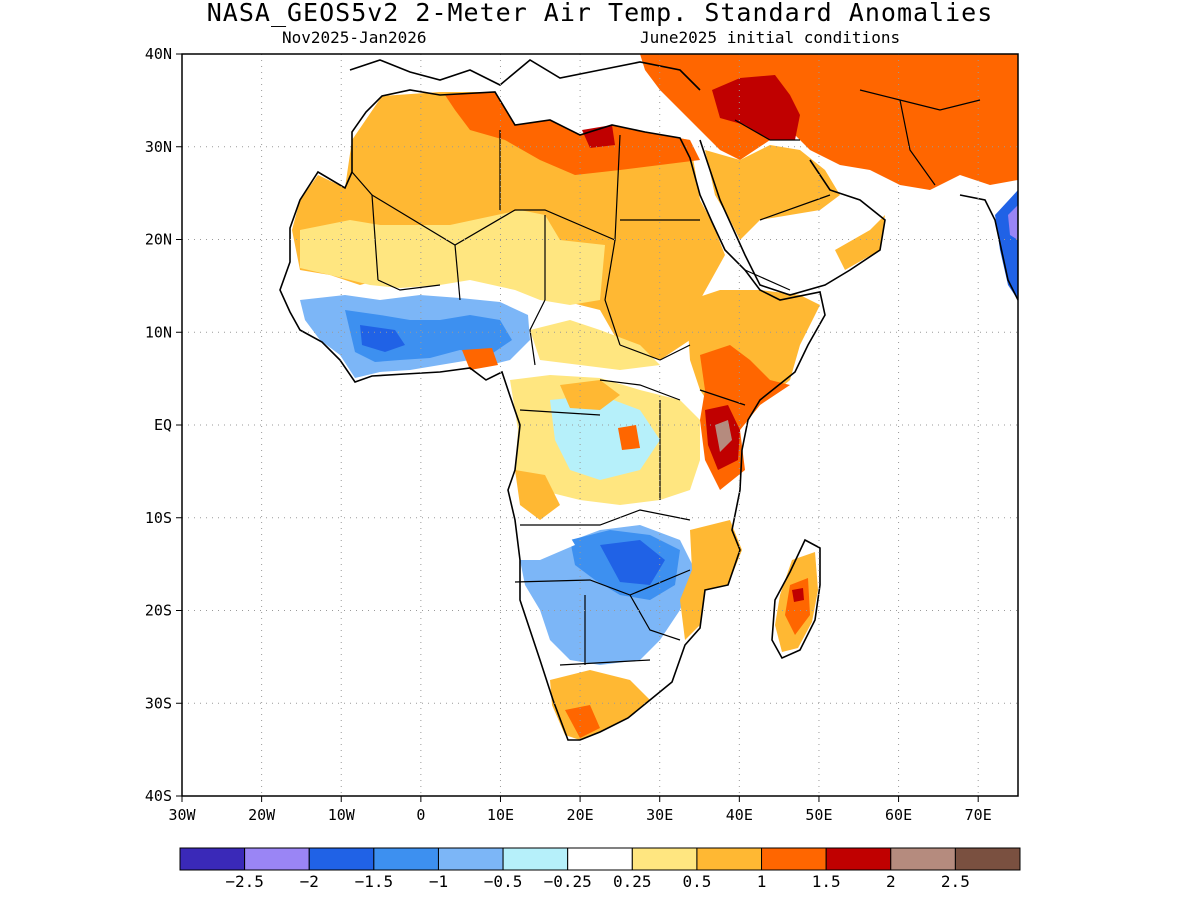  Describe the element at coordinates (525, 75) in the screenshot. I see `mediterranean-coastline` at that location.